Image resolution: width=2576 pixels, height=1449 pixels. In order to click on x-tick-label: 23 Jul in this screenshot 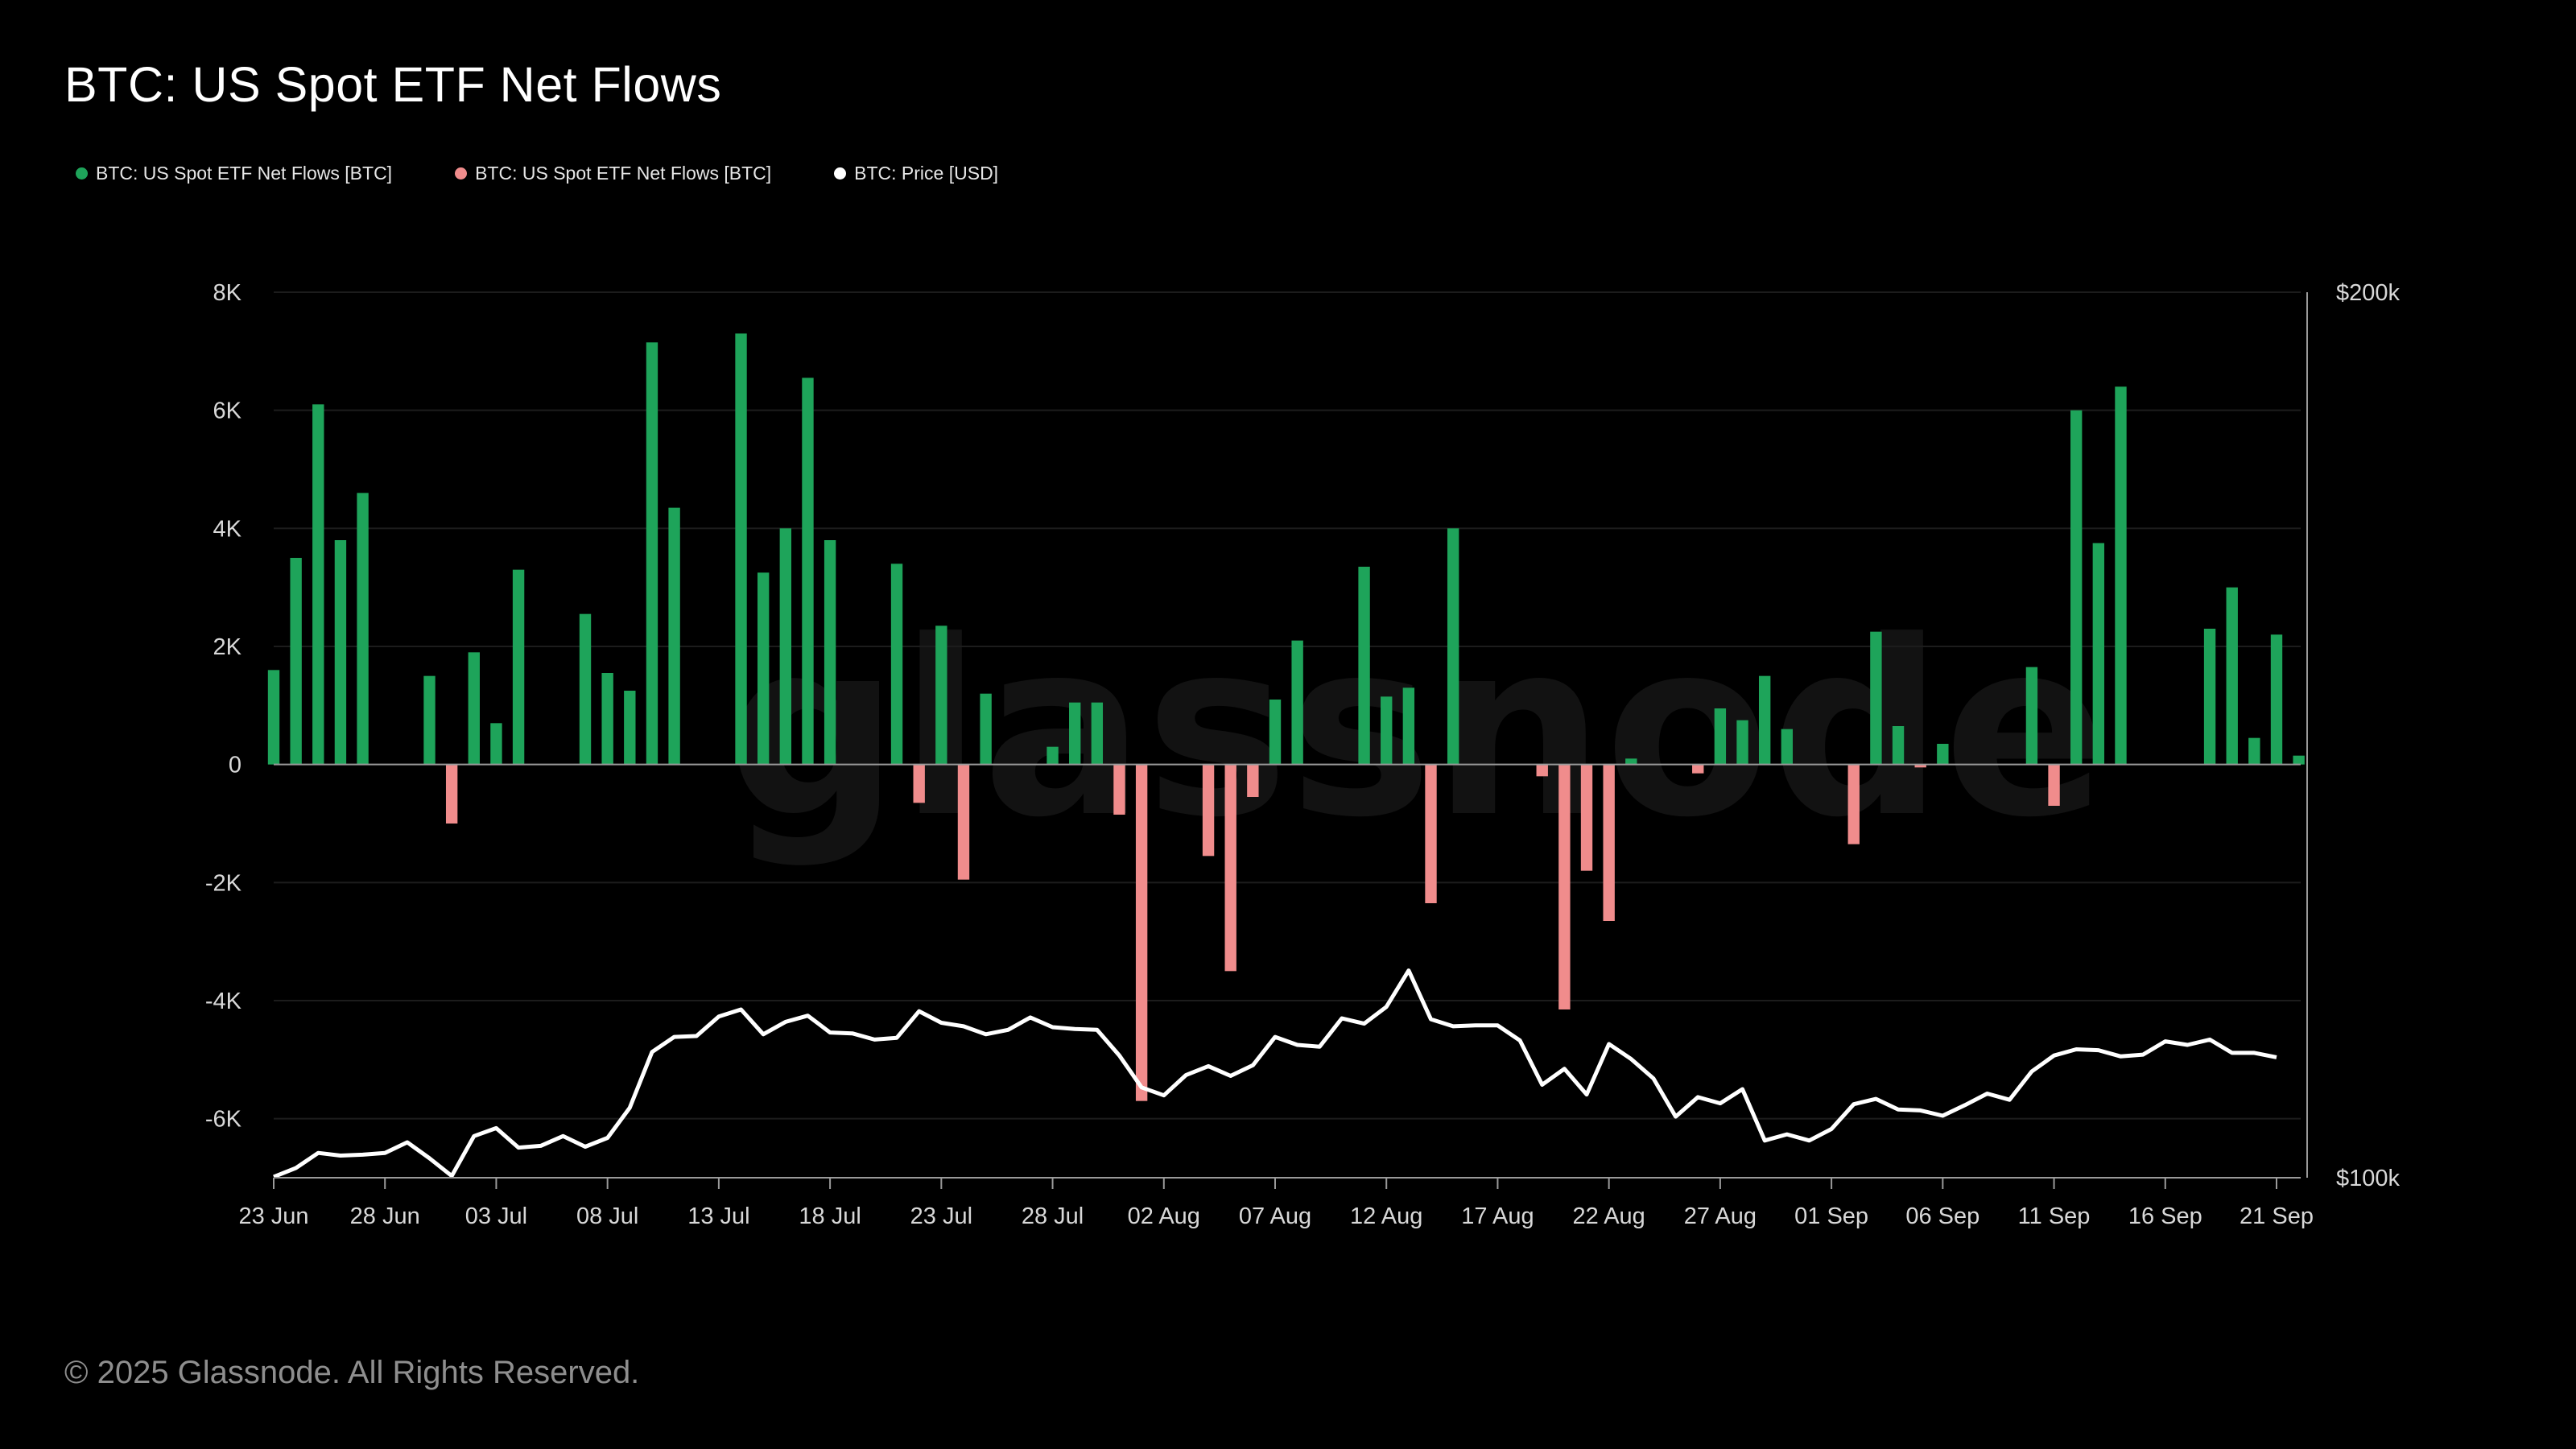, I will do `click(941, 1216)`.